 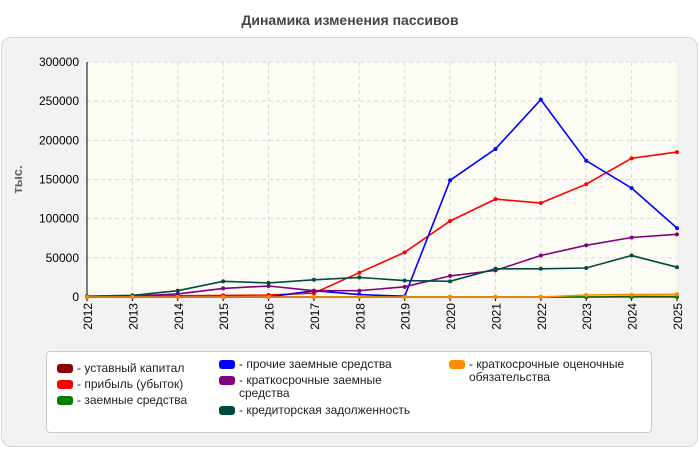 I want to click on legend-item-zaemnye-sredstva: - заемные средства, so click(x=122, y=400).